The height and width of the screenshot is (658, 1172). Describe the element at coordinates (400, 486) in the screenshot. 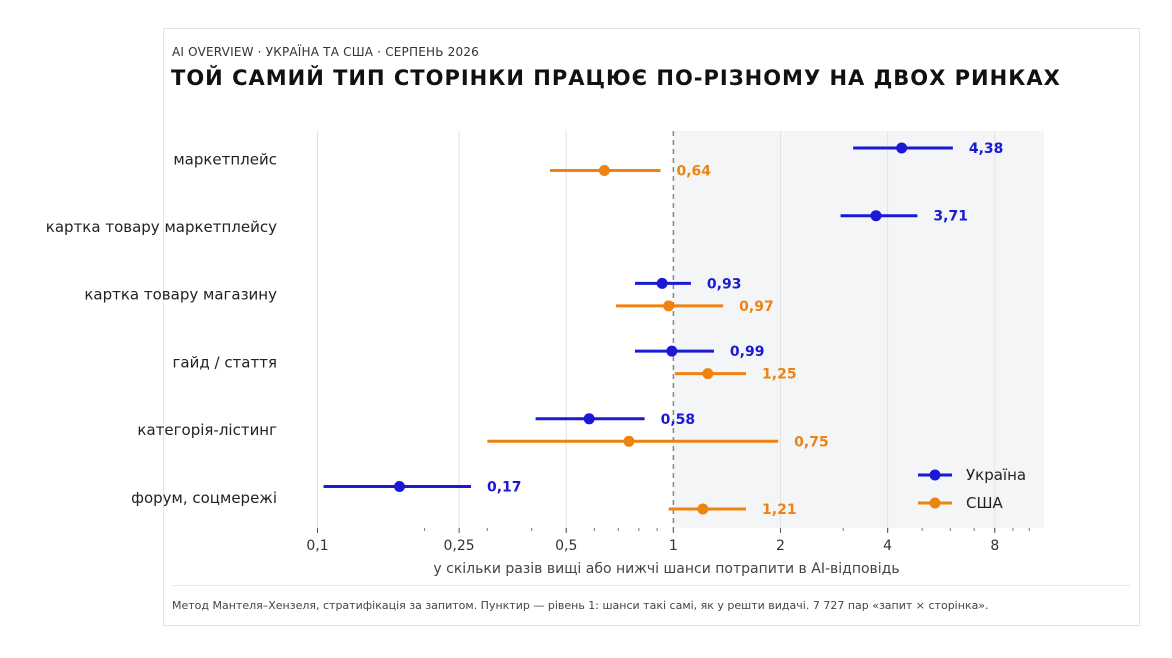

I see `point-s0-c5` at that location.